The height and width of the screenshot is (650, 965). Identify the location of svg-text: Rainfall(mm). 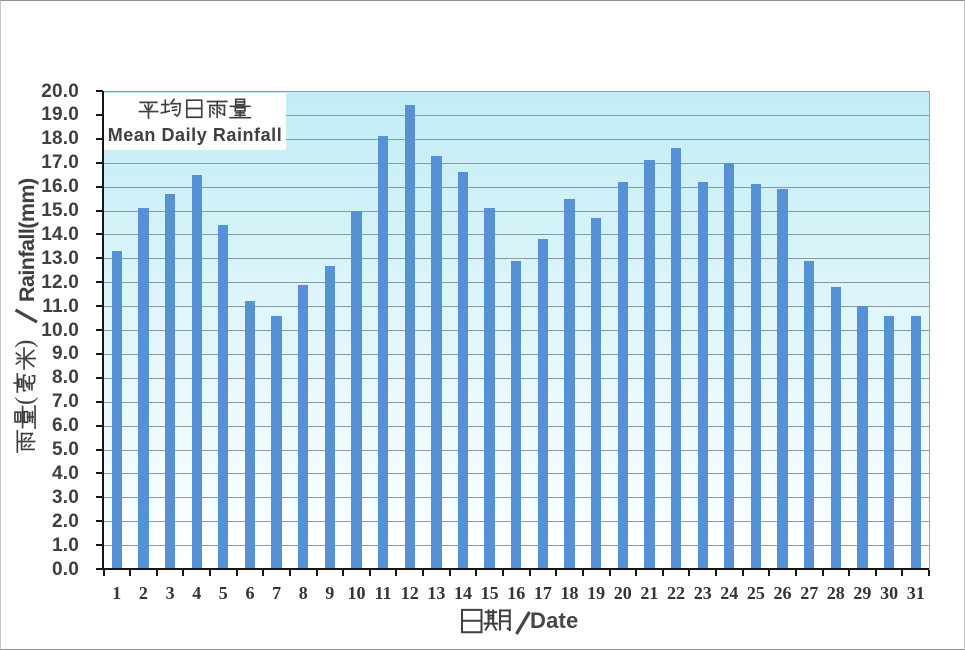
(27, 240).